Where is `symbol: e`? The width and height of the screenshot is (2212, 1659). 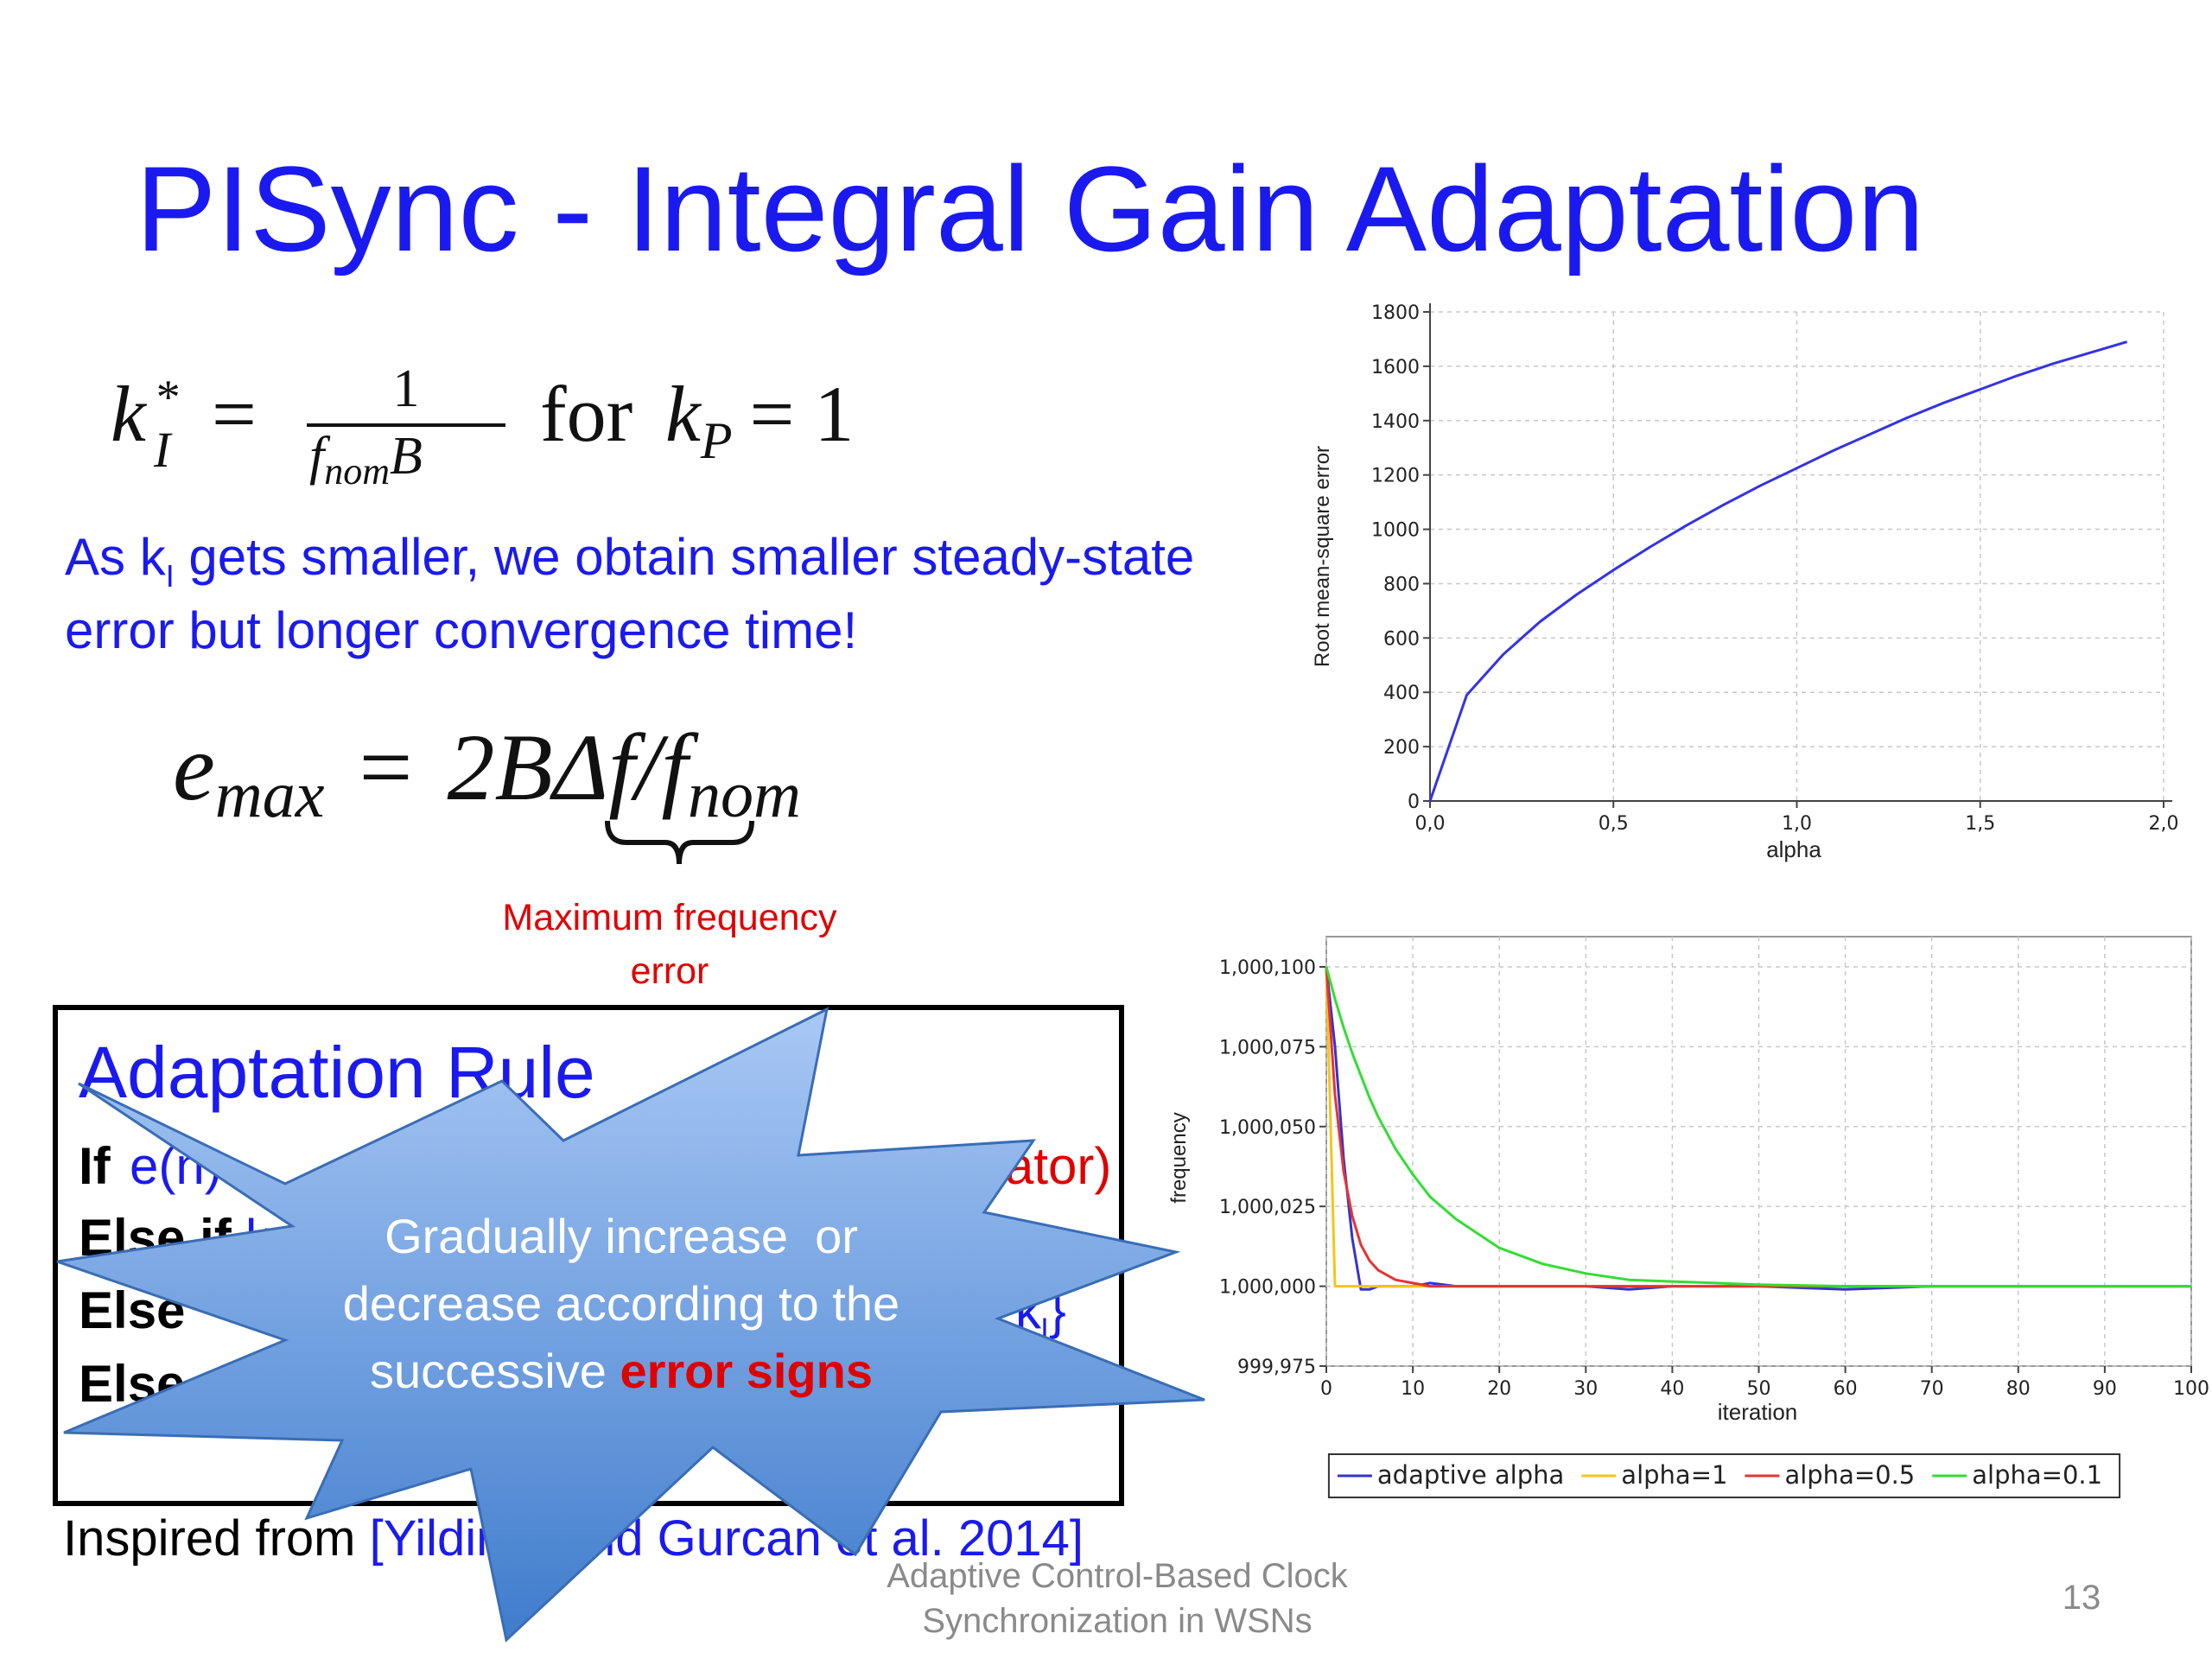 symbol: e is located at coordinates (194, 767).